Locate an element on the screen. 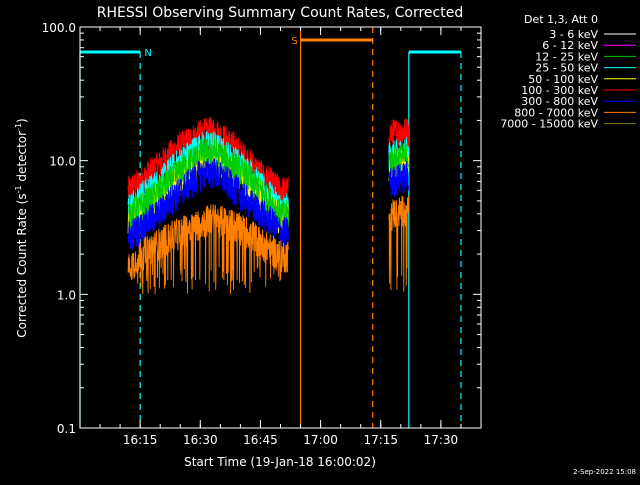  y-tick-label: 1.0 is located at coordinates (66, 295).